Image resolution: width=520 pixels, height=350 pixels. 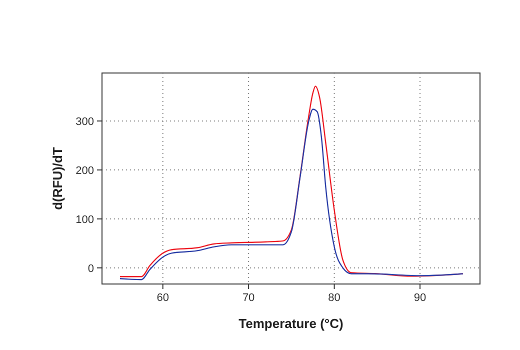 I want to click on x-tick-label: 80, so click(x=334, y=298).